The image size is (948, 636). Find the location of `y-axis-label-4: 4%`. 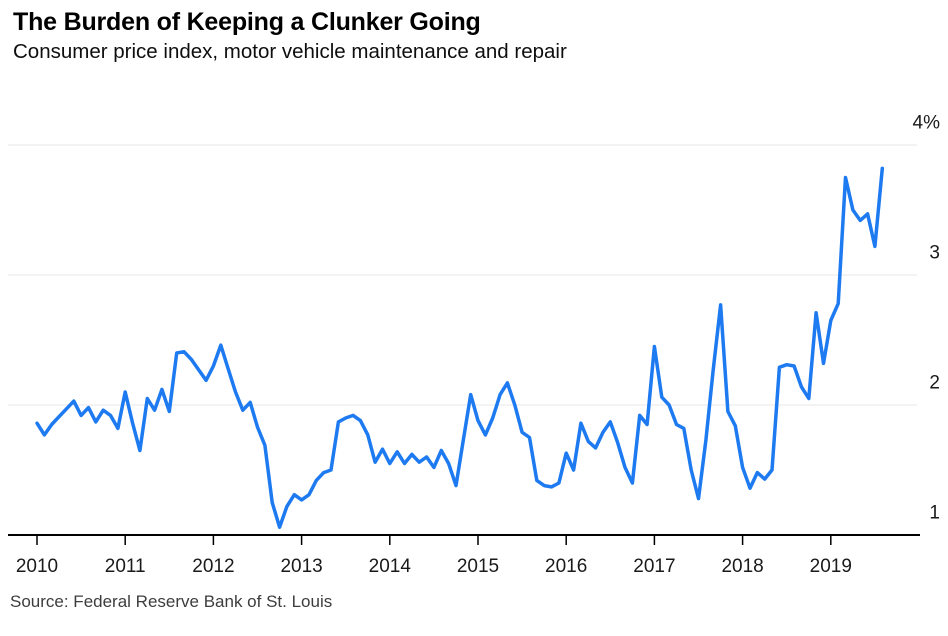

y-axis-label-4: 4% is located at coordinates (927, 123).